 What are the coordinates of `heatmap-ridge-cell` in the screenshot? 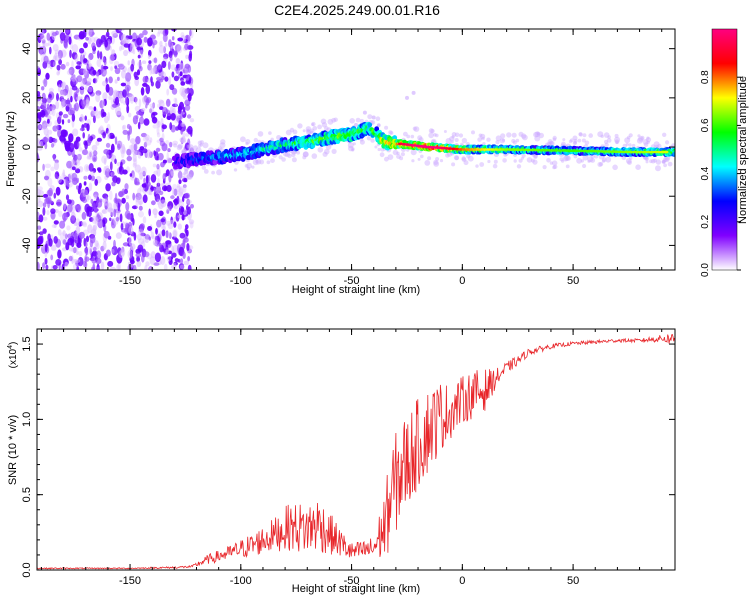 It's located at (395, 138).